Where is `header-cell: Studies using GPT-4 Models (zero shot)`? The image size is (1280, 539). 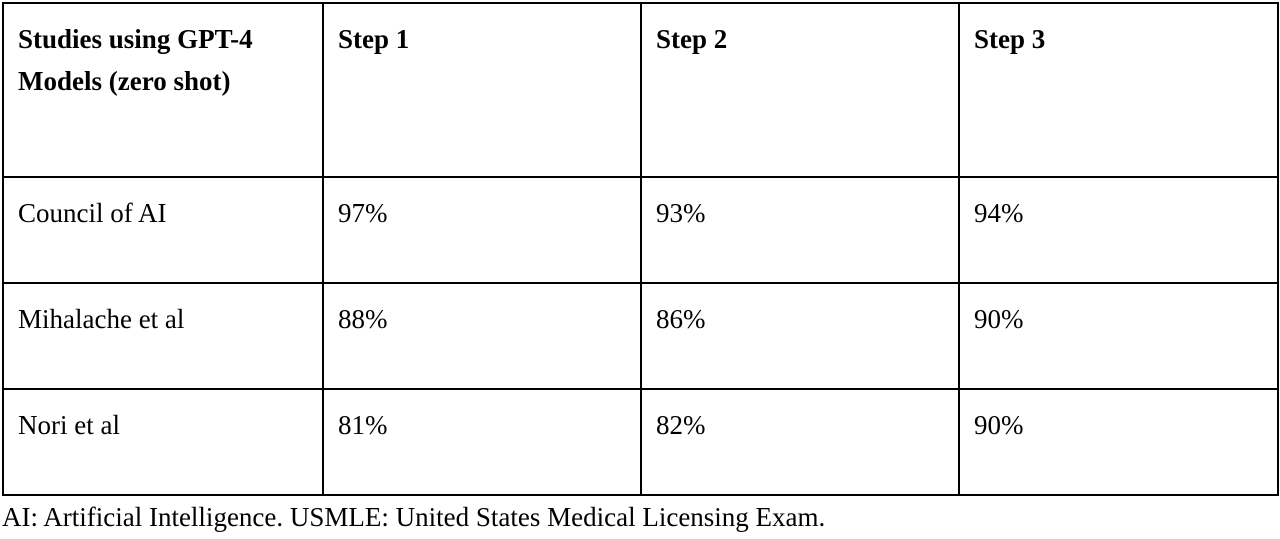
header-cell: Studies using GPT-4 Models (zero shot) is located at coordinates (163, 90).